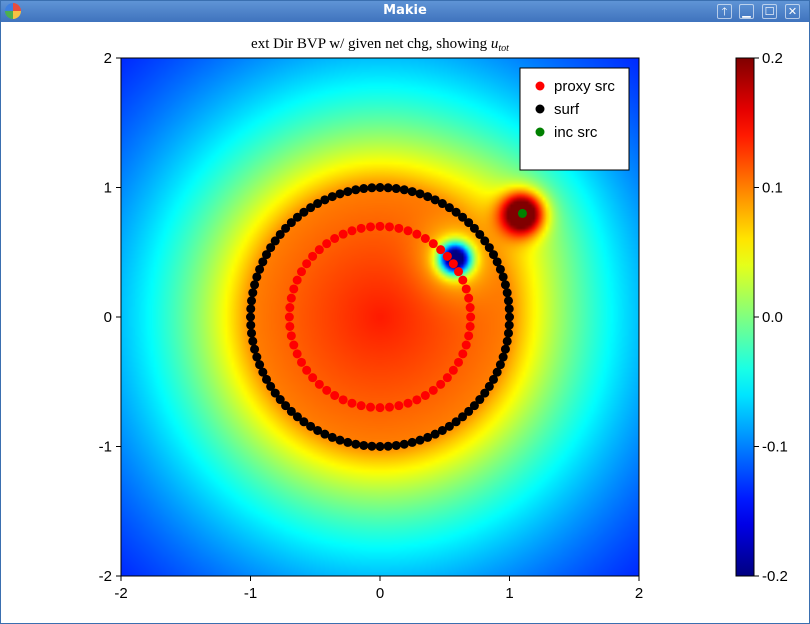 This screenshot has height=624, width=810. Describe the element at coordinates (108, 188) in the screenshot. I see `y-tick-label: 1` at that location.